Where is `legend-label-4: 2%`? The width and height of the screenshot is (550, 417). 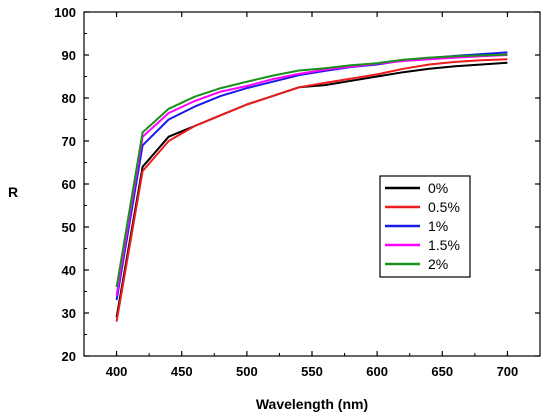 legend-label-4: 2% is located at coordinates (438, 264).